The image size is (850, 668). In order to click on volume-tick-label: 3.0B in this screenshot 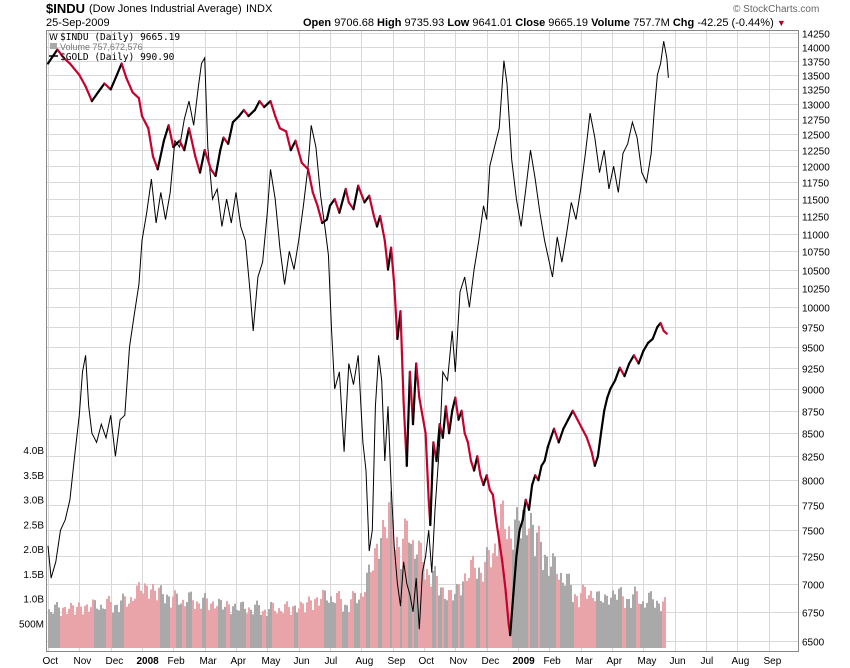, I will do `click(33, 501)`.